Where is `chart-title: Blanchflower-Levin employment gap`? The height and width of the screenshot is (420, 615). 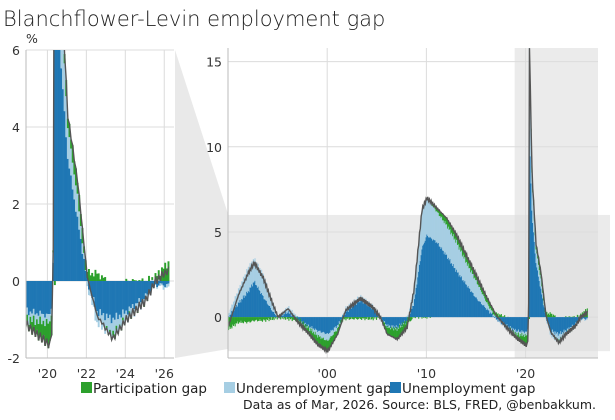 chart-title: Blanchflower-Levin employment gap is located at coordinates (194, 19).